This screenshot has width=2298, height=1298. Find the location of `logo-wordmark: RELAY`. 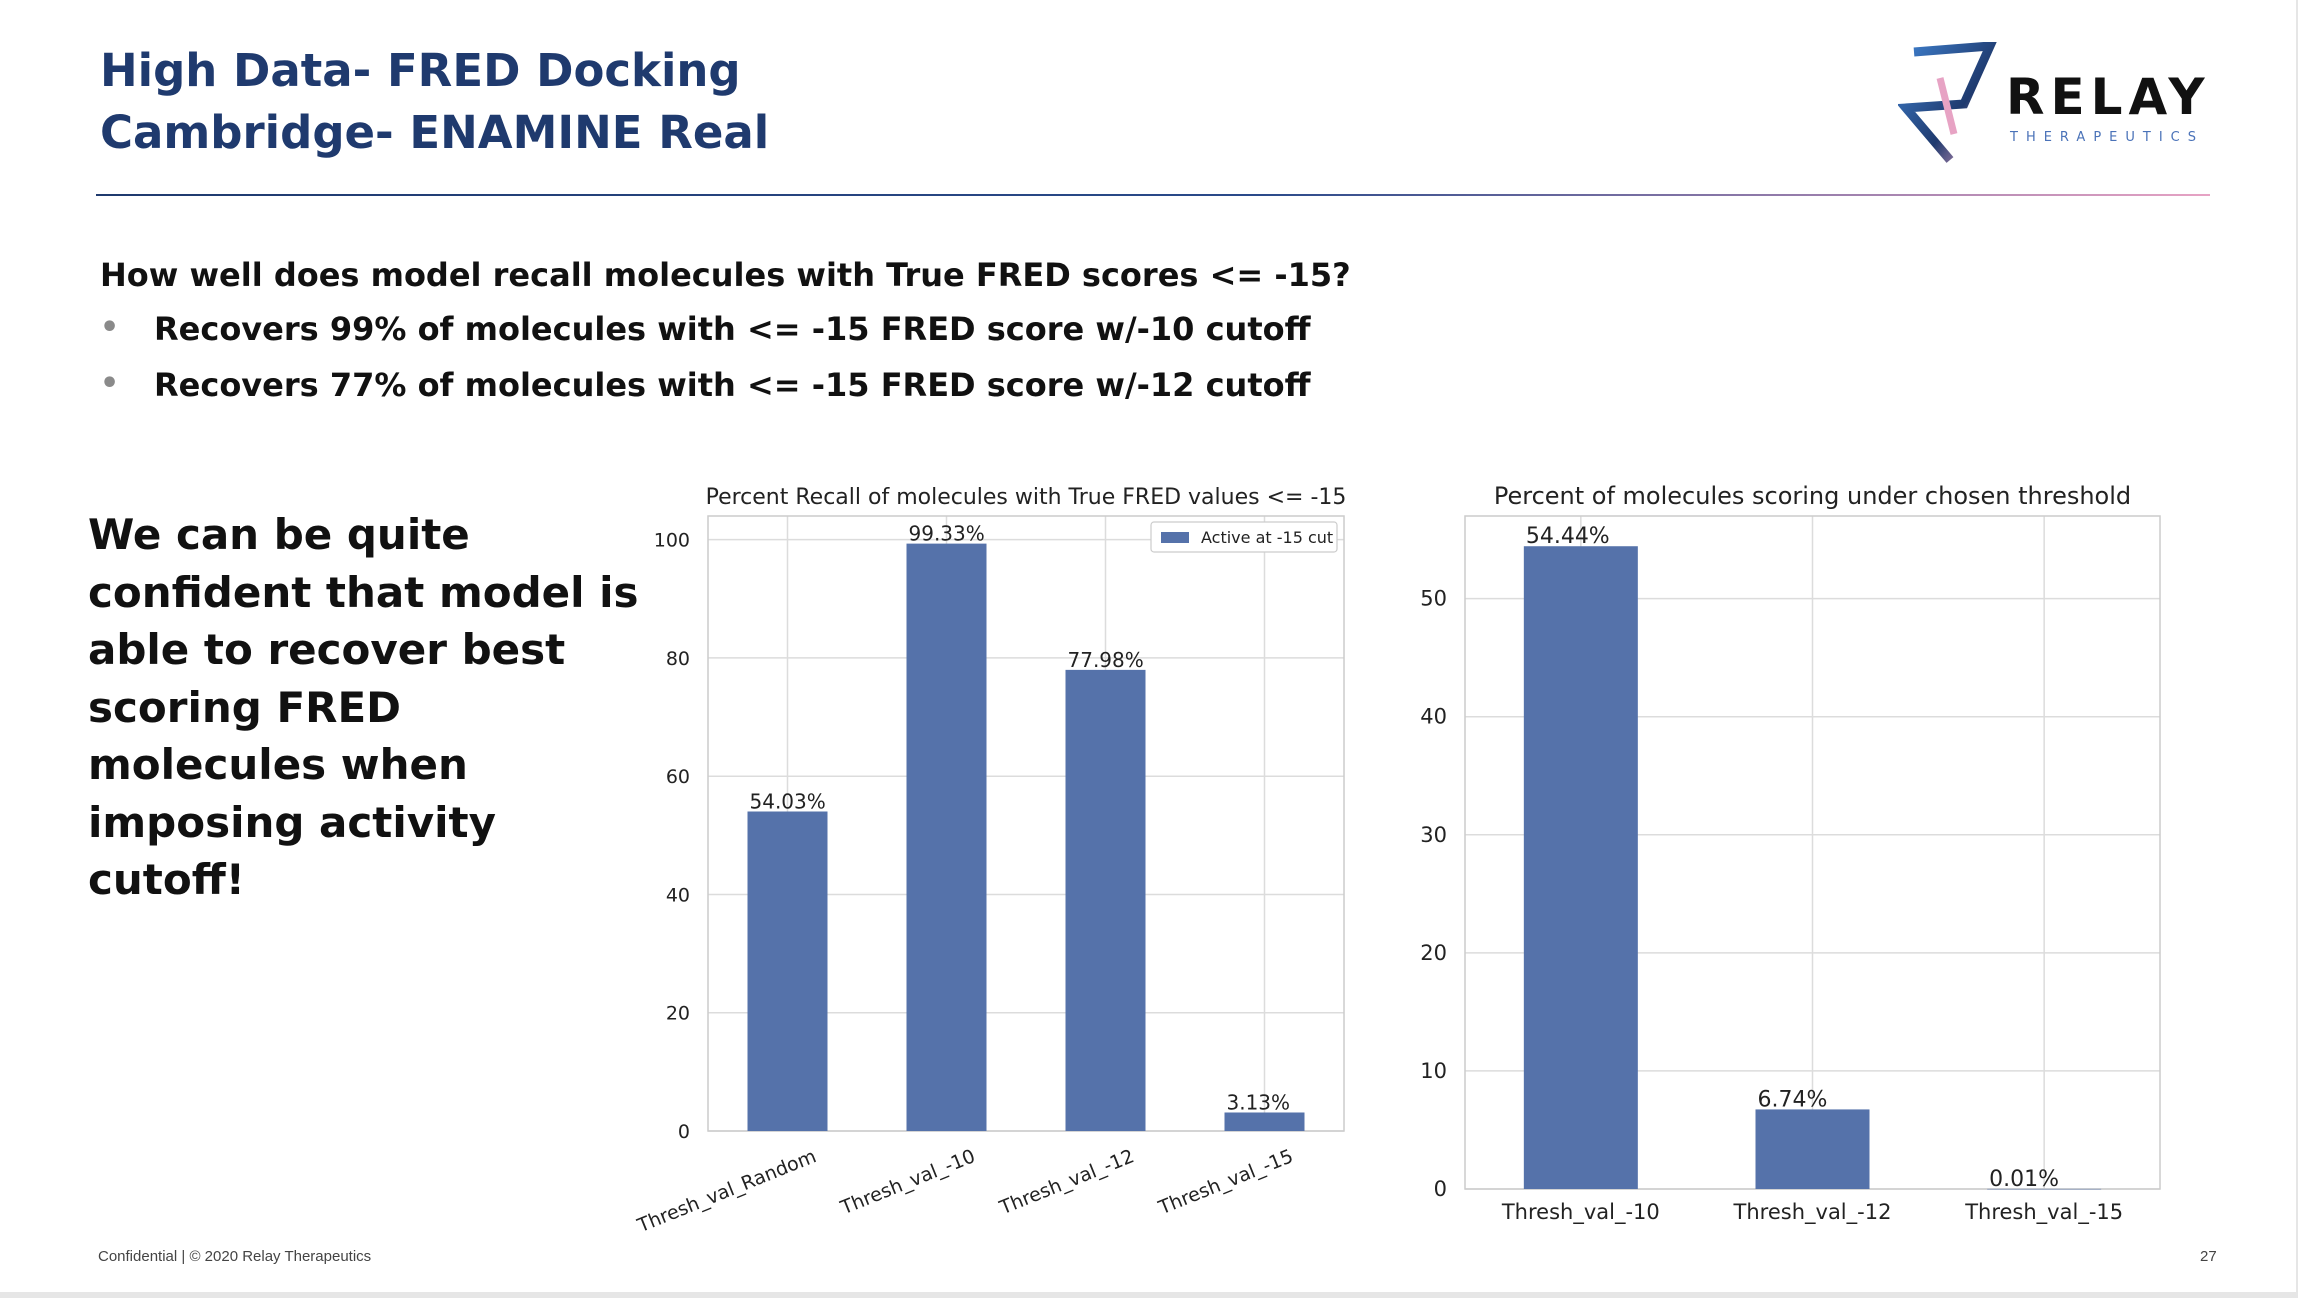

logo-wordmark: RELAY is located at coordinates (2108, 97).